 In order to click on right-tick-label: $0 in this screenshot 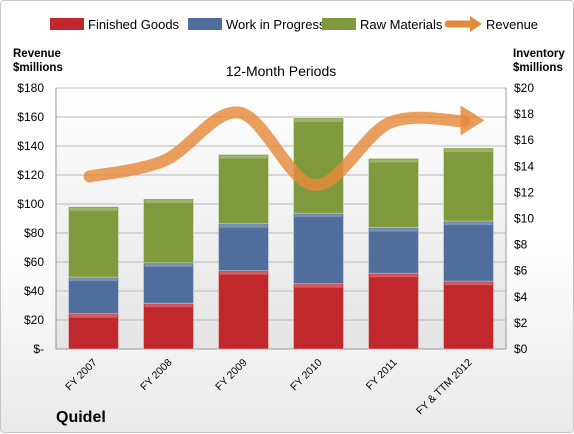, I will do `click(521, 349)`.